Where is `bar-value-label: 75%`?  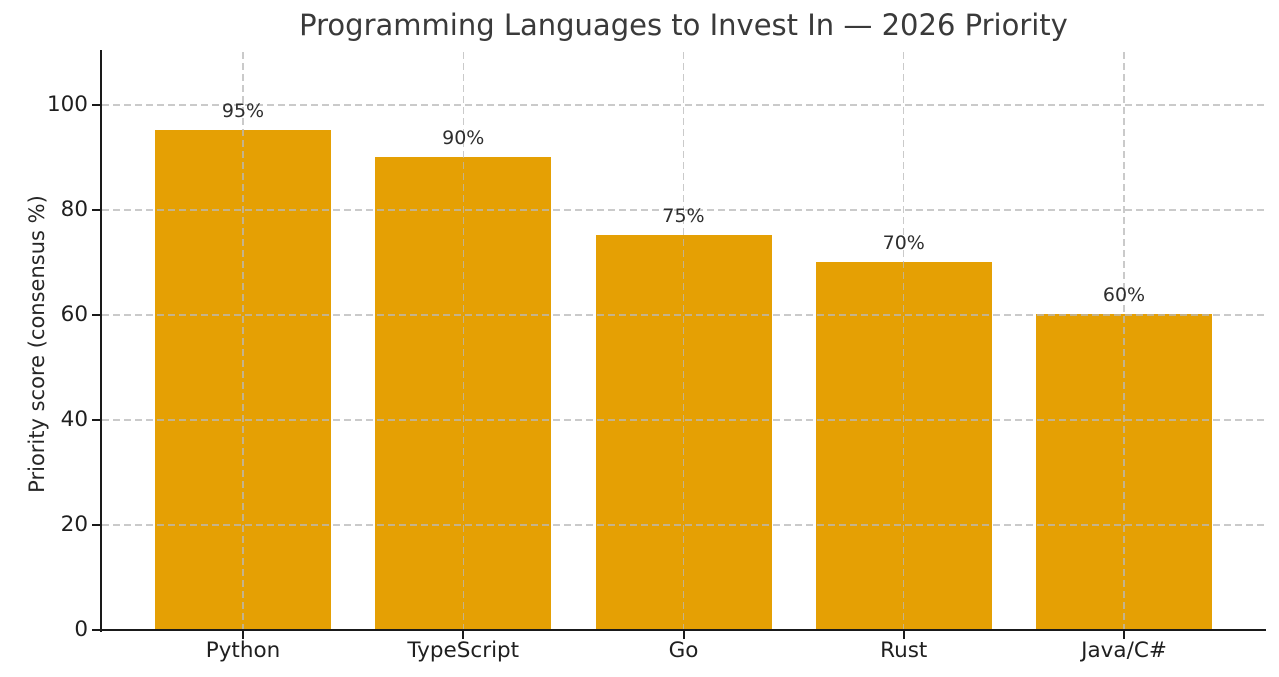 bar-value-label: 75% is located at coordinates (683, 216).